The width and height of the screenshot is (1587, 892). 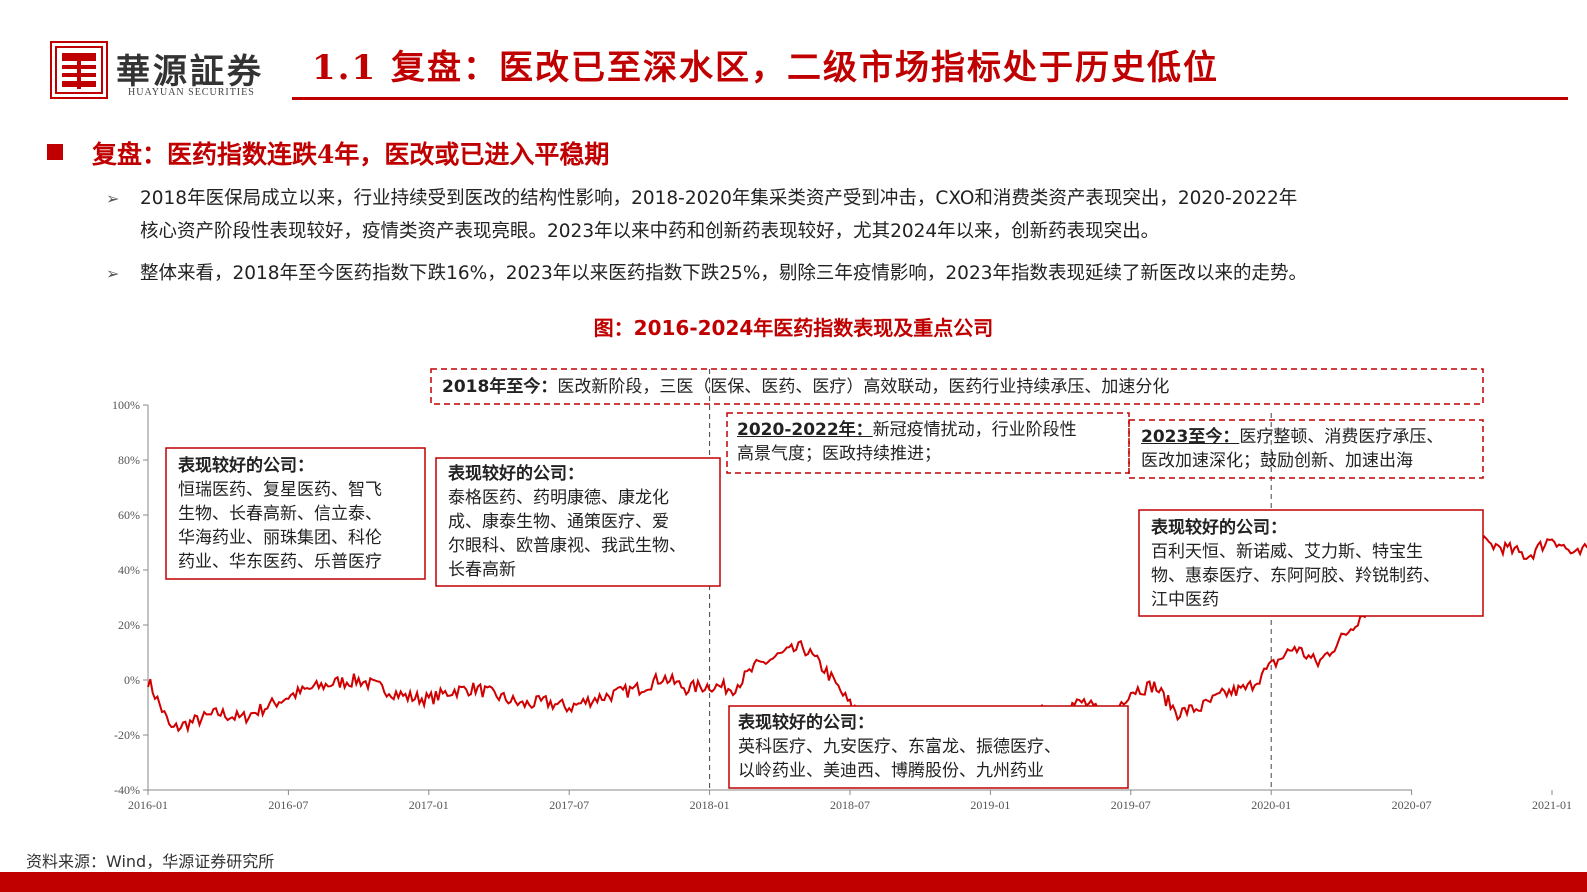 I want to click on period-2023-head: 2023至今：, so click(x=1190, y=437).